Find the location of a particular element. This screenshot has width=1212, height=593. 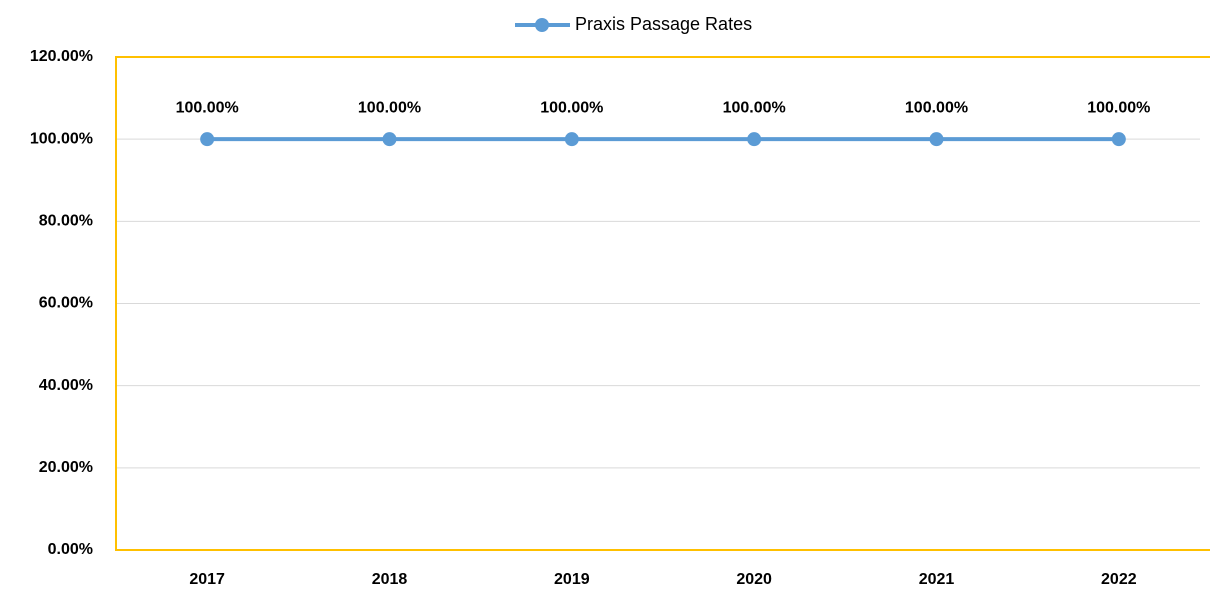

y-tick-label: 60.00% is located at coordinates (66, 303).